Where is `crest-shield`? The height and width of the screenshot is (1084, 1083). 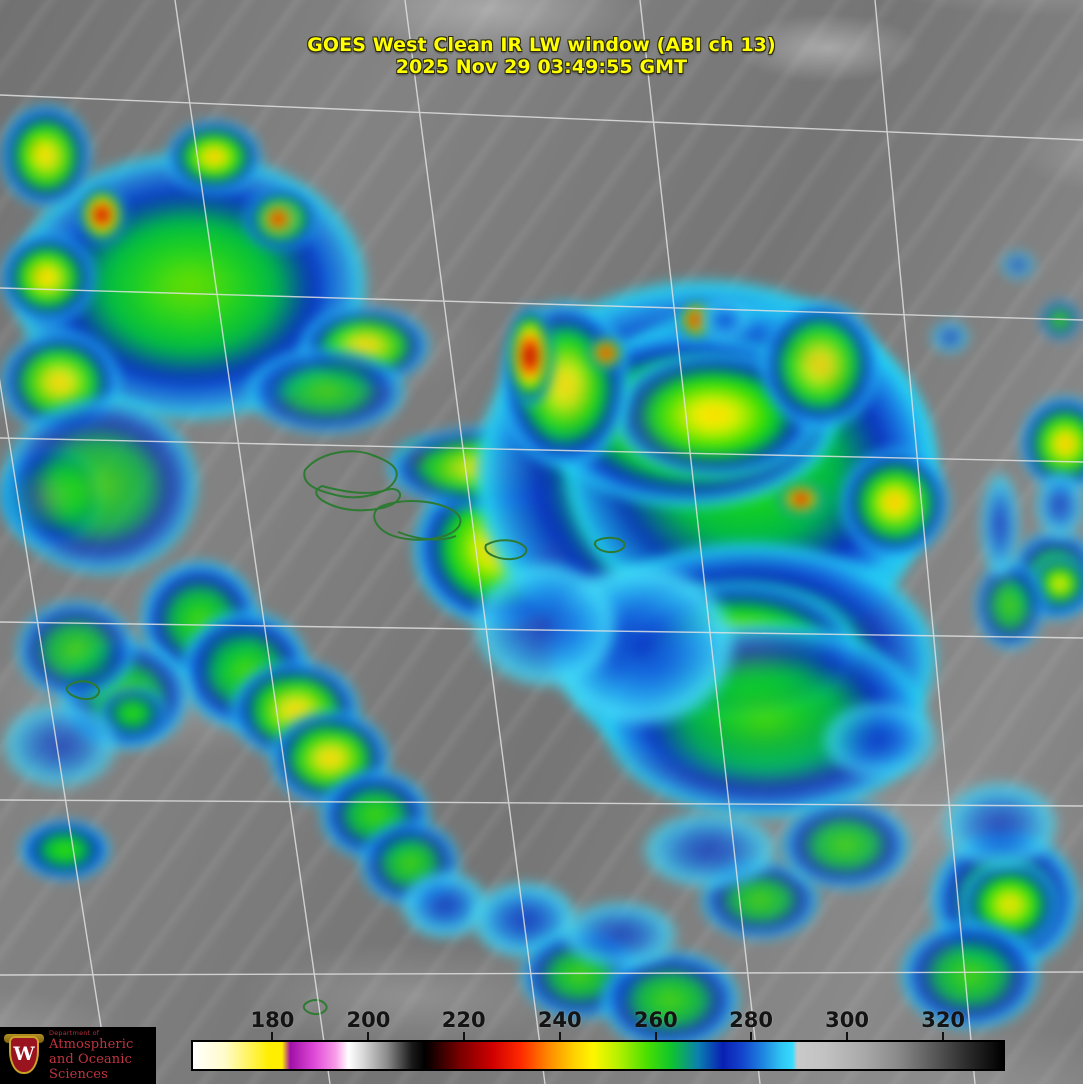 crest-shield is located at coordinates (24, 1054).